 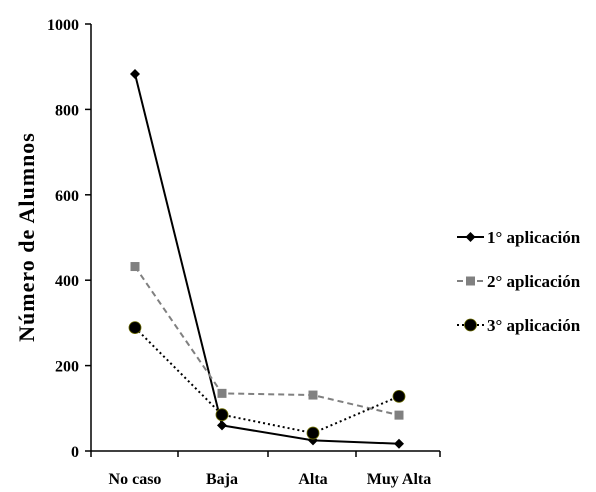 I want to click on legend-item: 1° aplicación, so click(x=519, y=237).